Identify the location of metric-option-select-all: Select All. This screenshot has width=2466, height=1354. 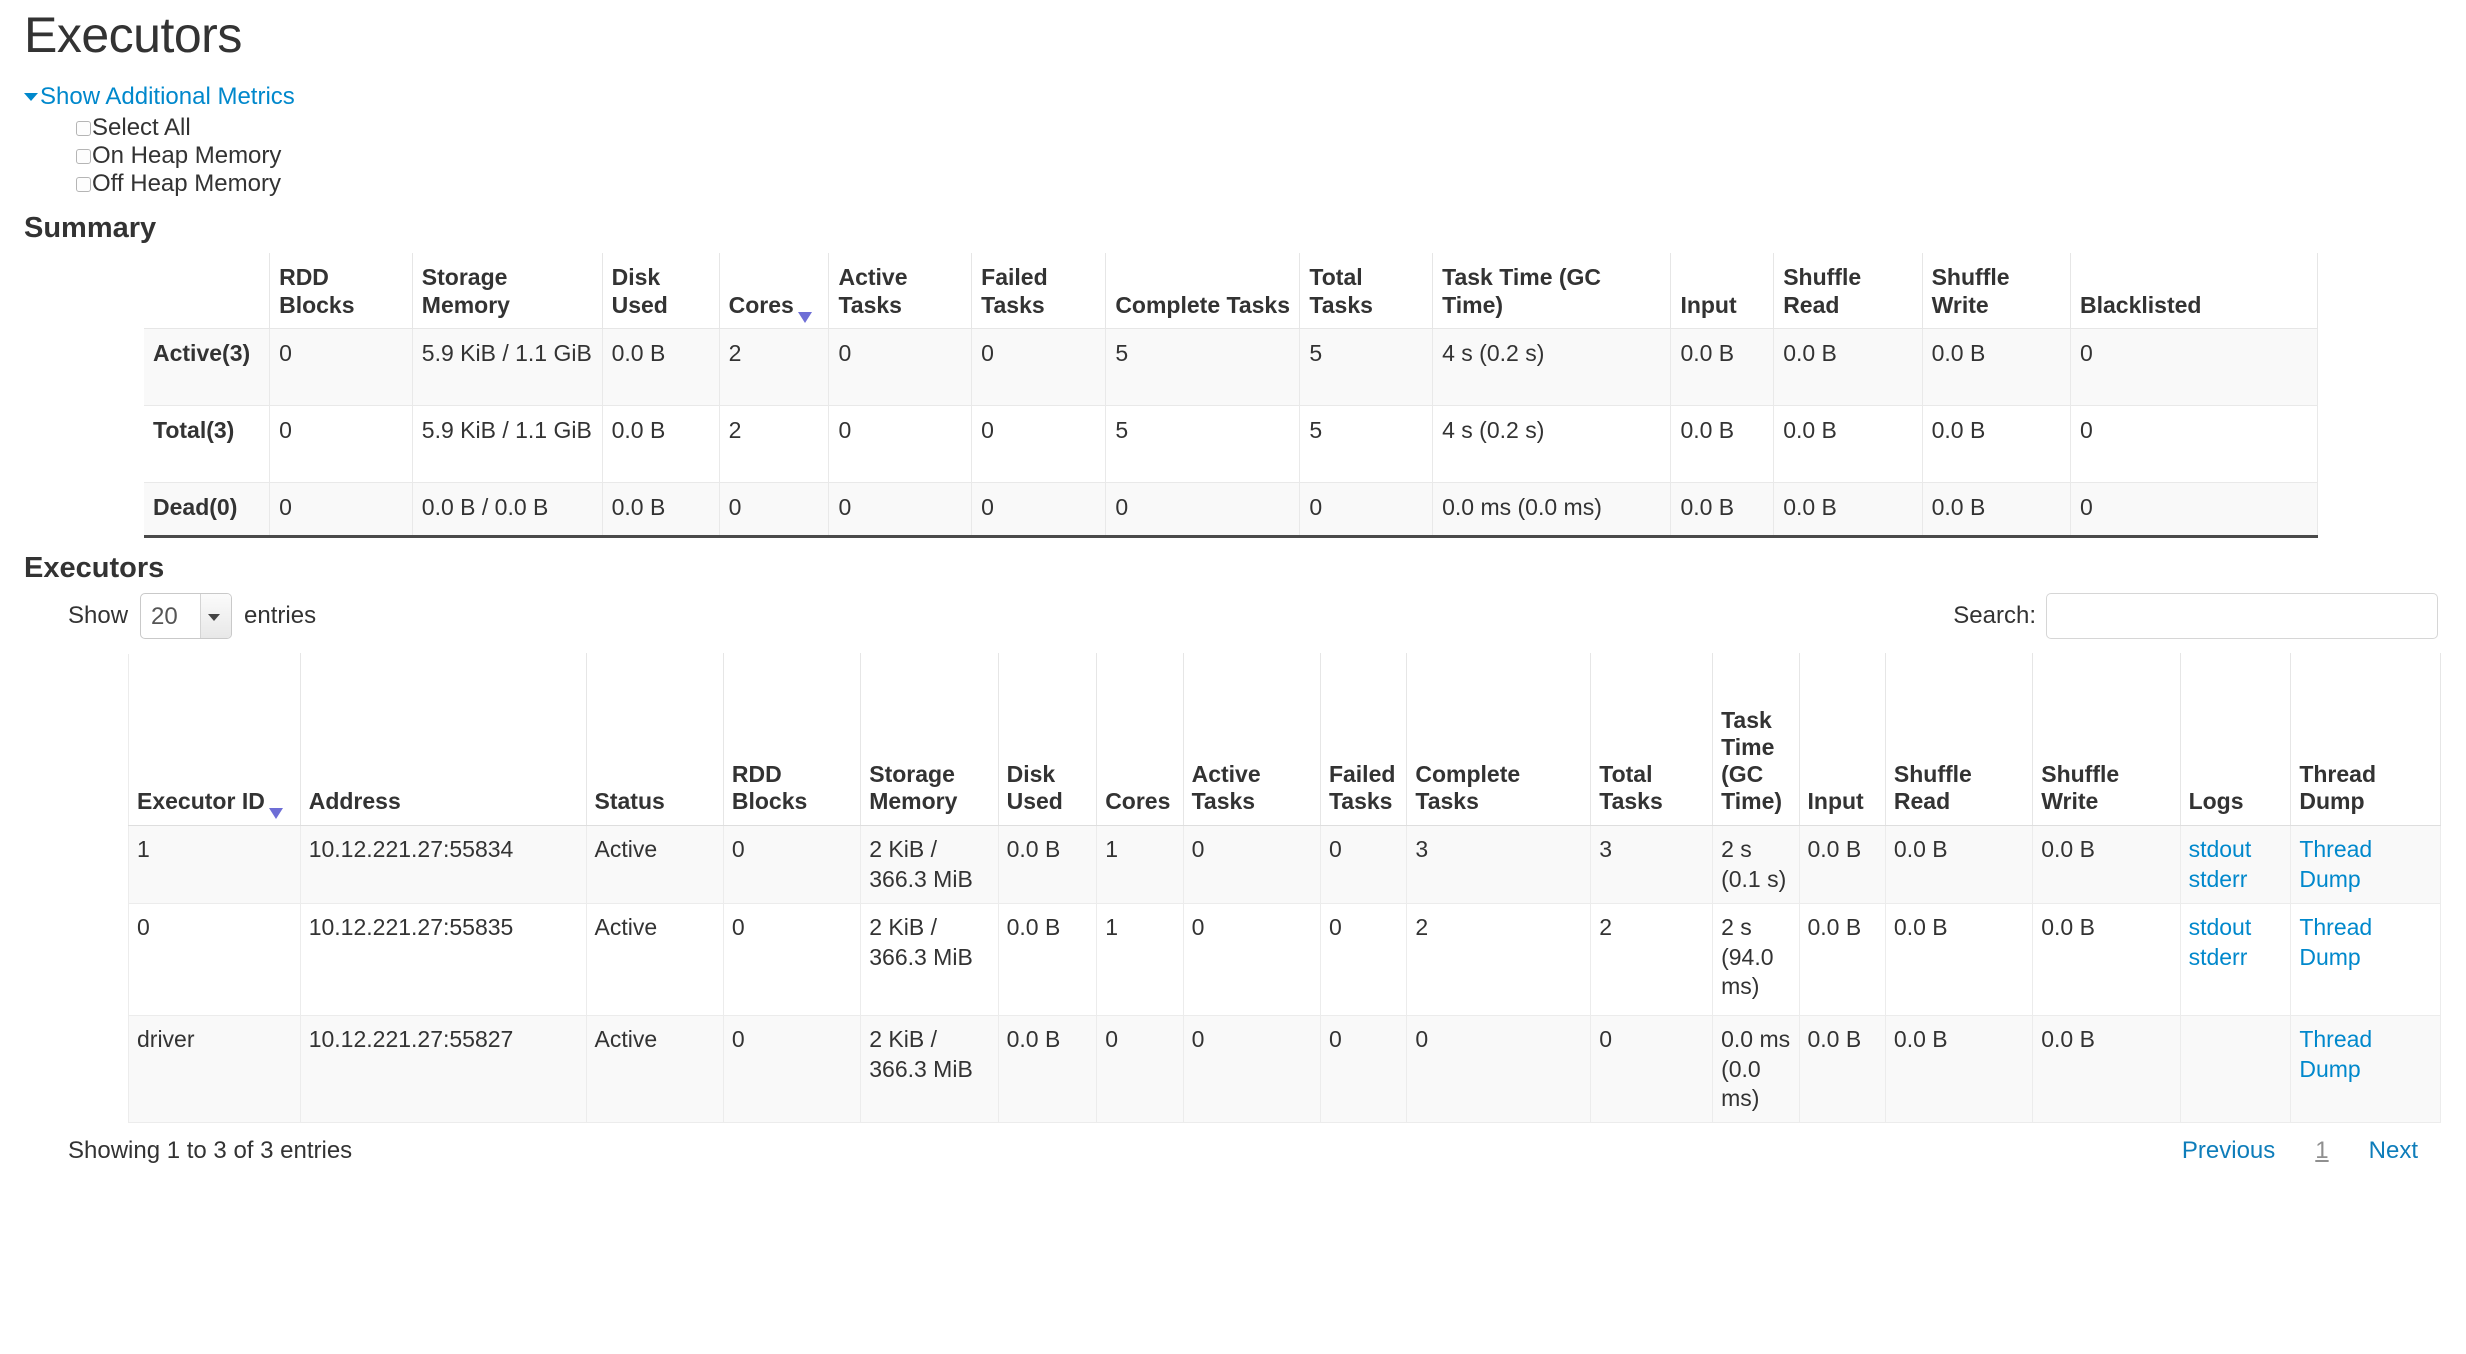
(1259, 128).